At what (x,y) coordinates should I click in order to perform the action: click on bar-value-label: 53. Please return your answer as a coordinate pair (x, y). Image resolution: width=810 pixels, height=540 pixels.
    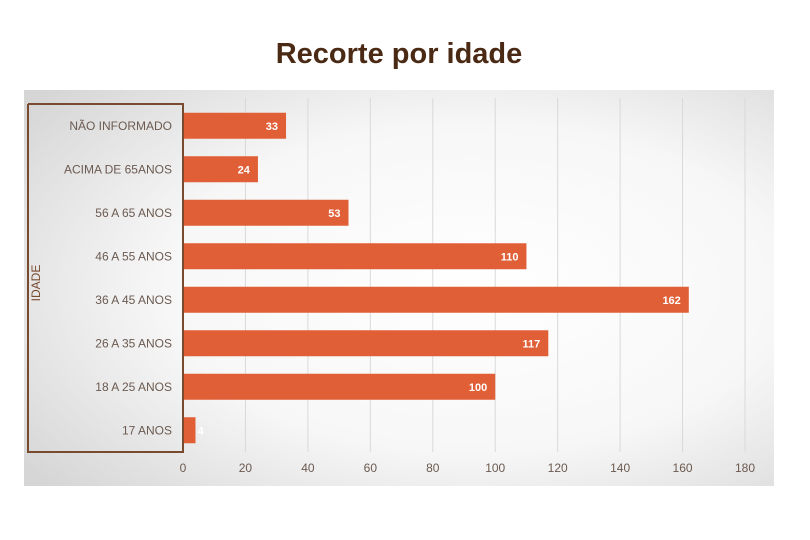
    Looking at the image, I should click on (334, 214).